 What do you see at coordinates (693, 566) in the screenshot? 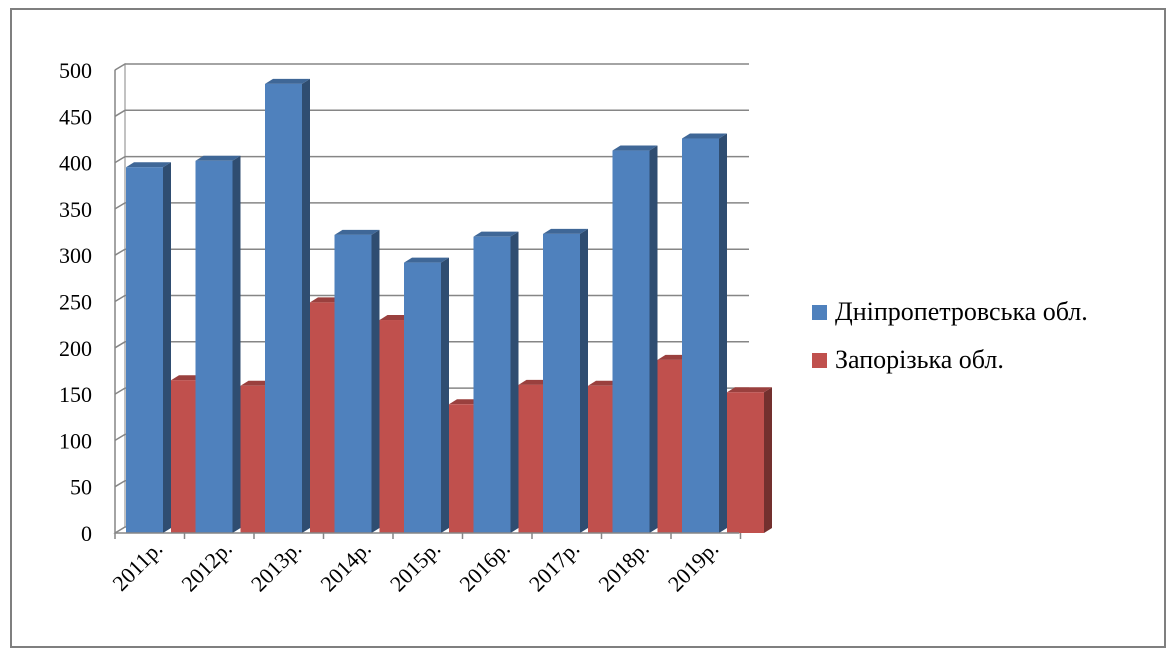
I see `x-tick-label: 2019р.` at bounding box center [693, 566].